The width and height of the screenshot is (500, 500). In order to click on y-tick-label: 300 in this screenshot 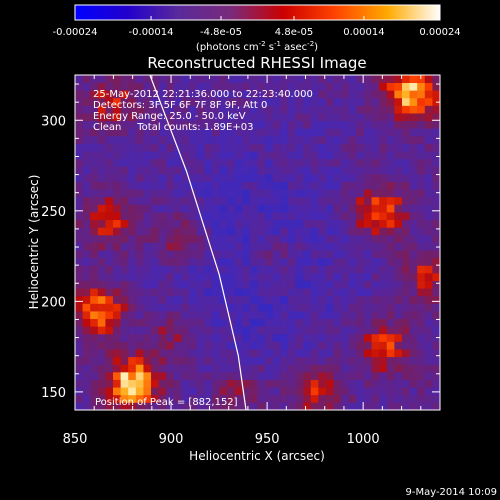, I will do `click(53, 121)`.